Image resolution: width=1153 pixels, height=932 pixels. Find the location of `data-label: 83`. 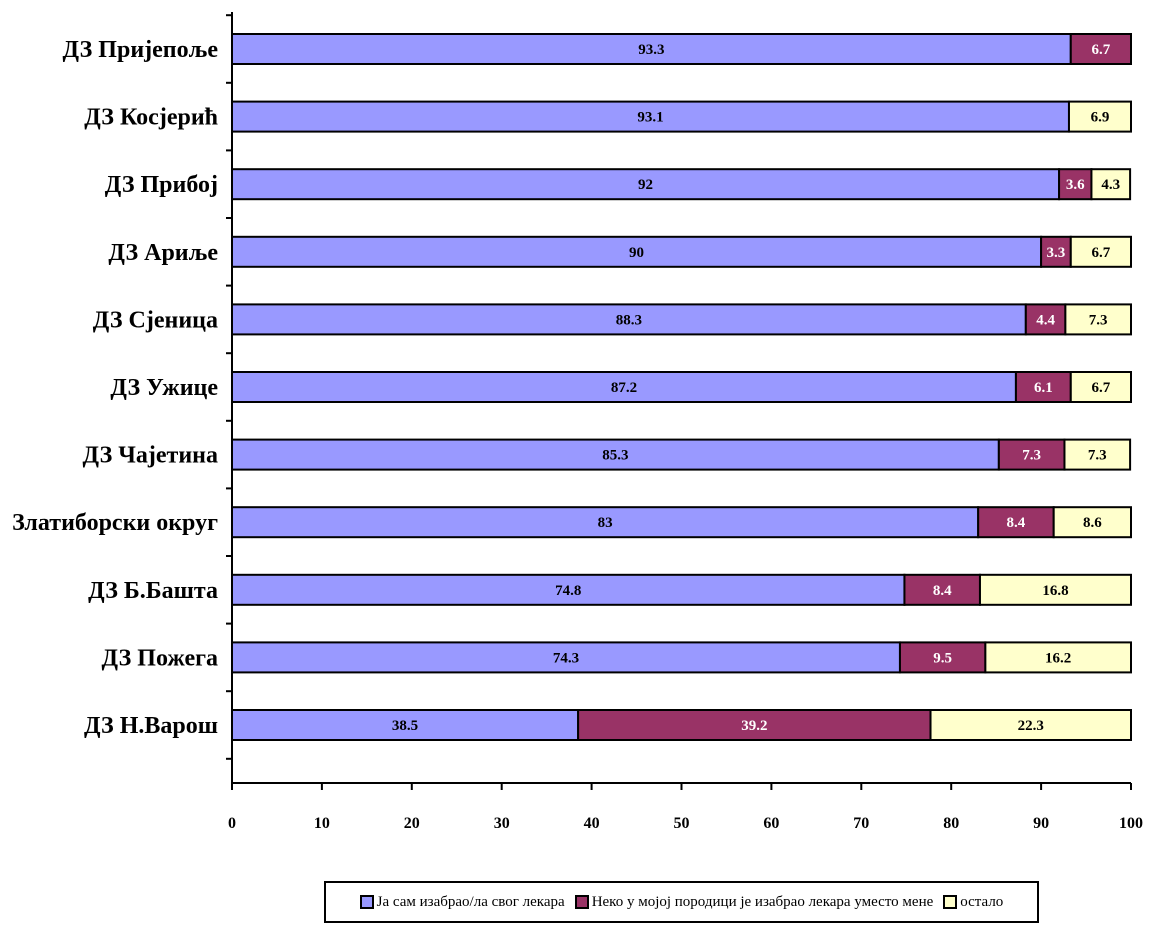

data-label: 83 is located at coordinates (605, 523).